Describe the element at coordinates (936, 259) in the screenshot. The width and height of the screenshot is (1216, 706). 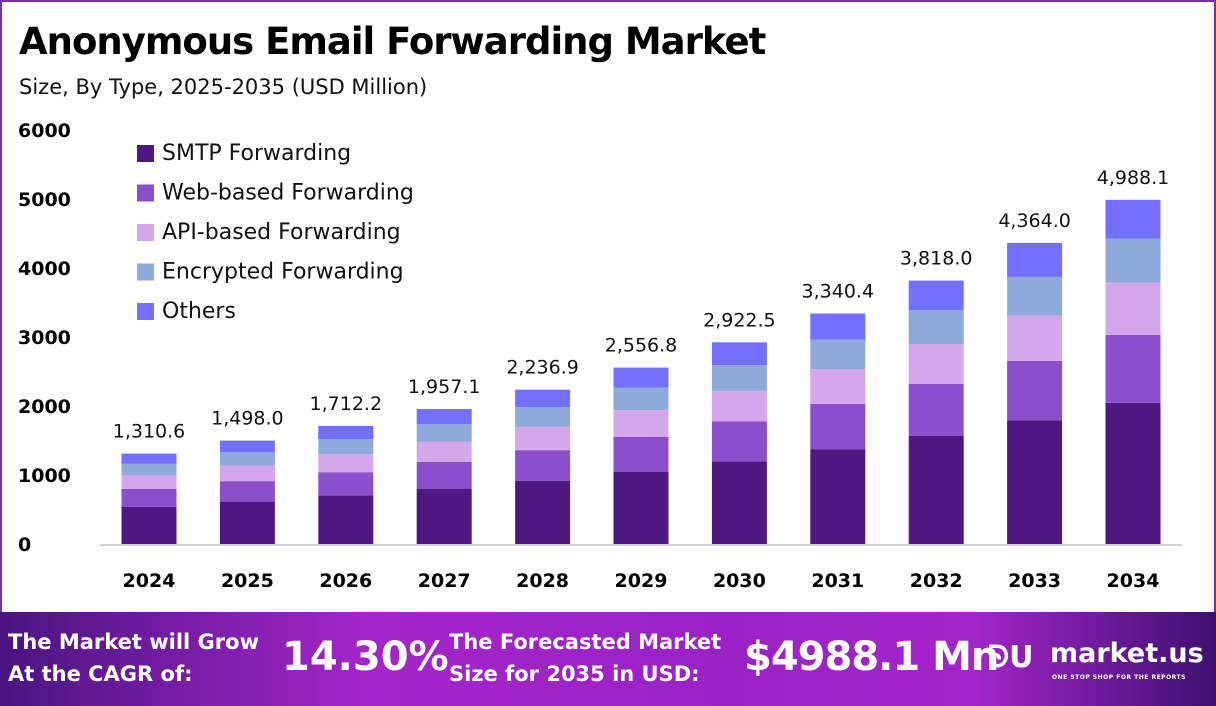
I see `total-data-label: 3,818.0` at that location.